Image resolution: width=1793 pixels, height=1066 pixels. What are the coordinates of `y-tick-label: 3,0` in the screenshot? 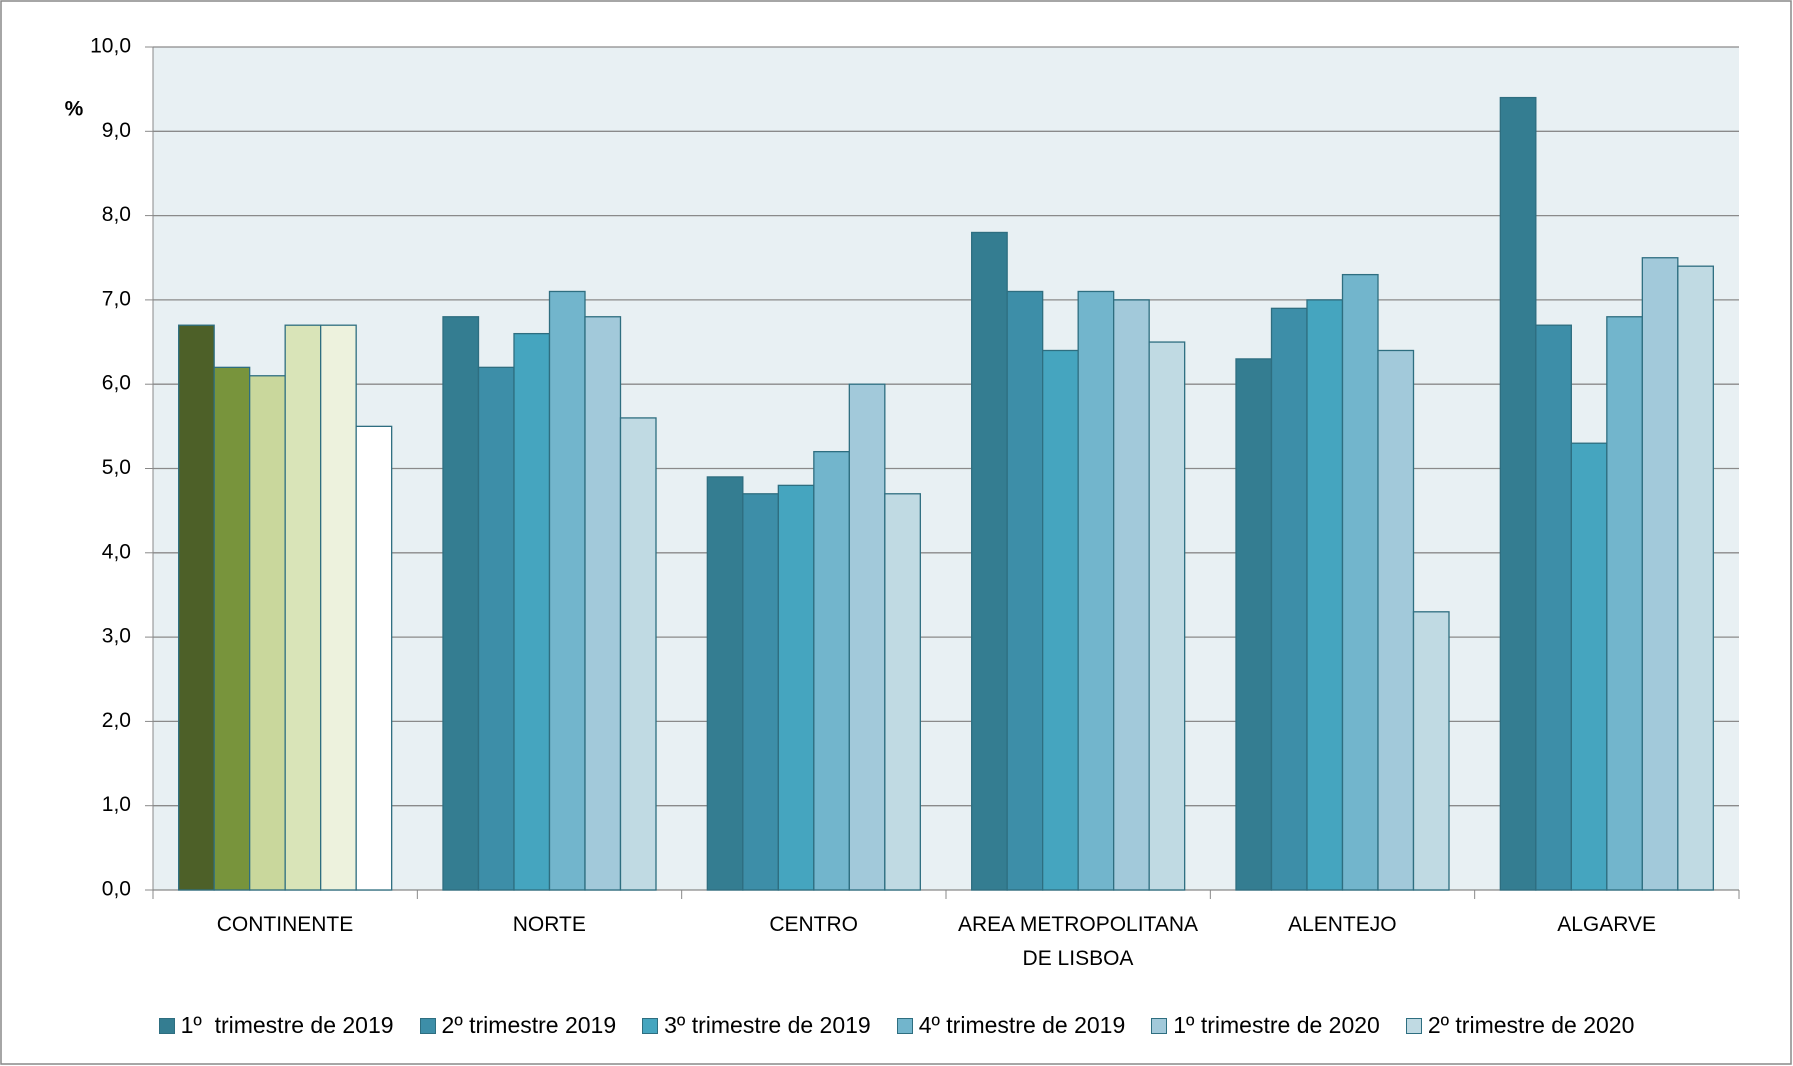 It's located at (116, 636).